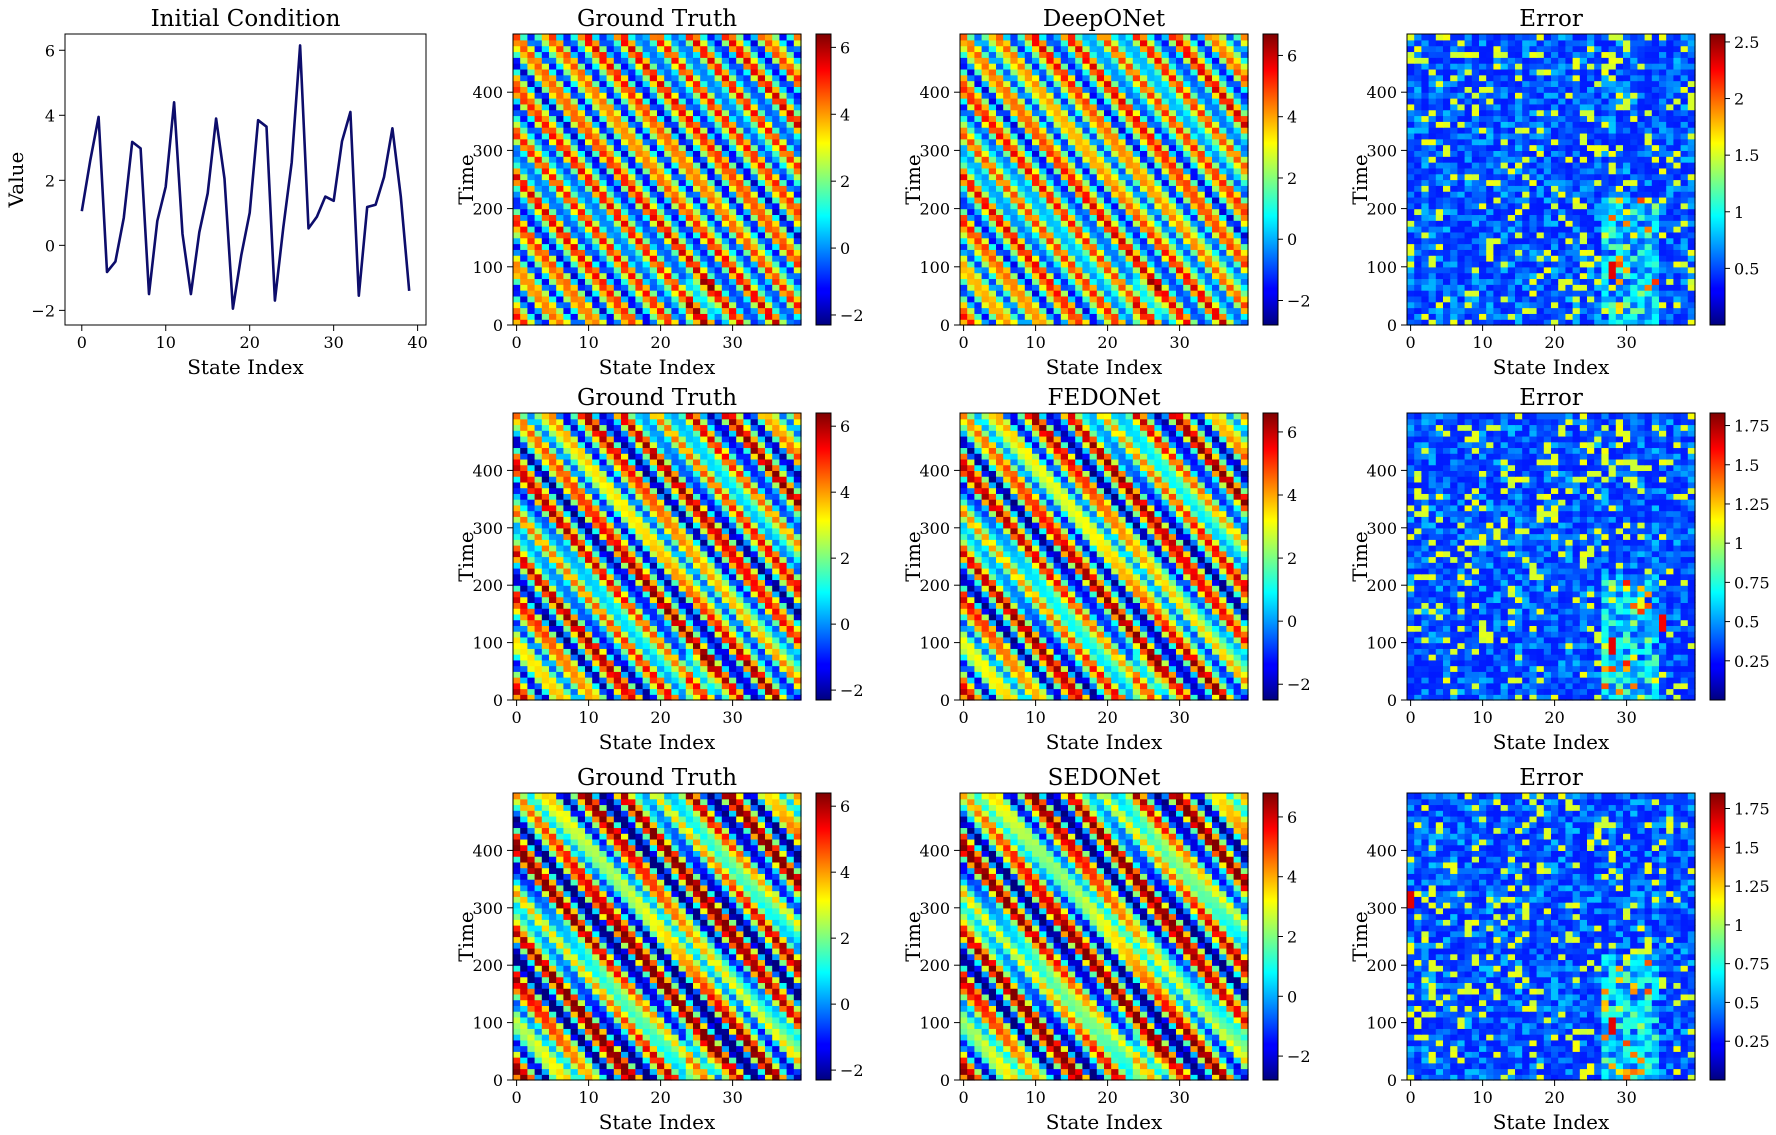 Image resolution: width=1776 pixels, height=1135 pixels. What do you see at coordinates (487, 92) in the screenshot?
I see `y-tick-label: 400` at bounding box center [487, 92].